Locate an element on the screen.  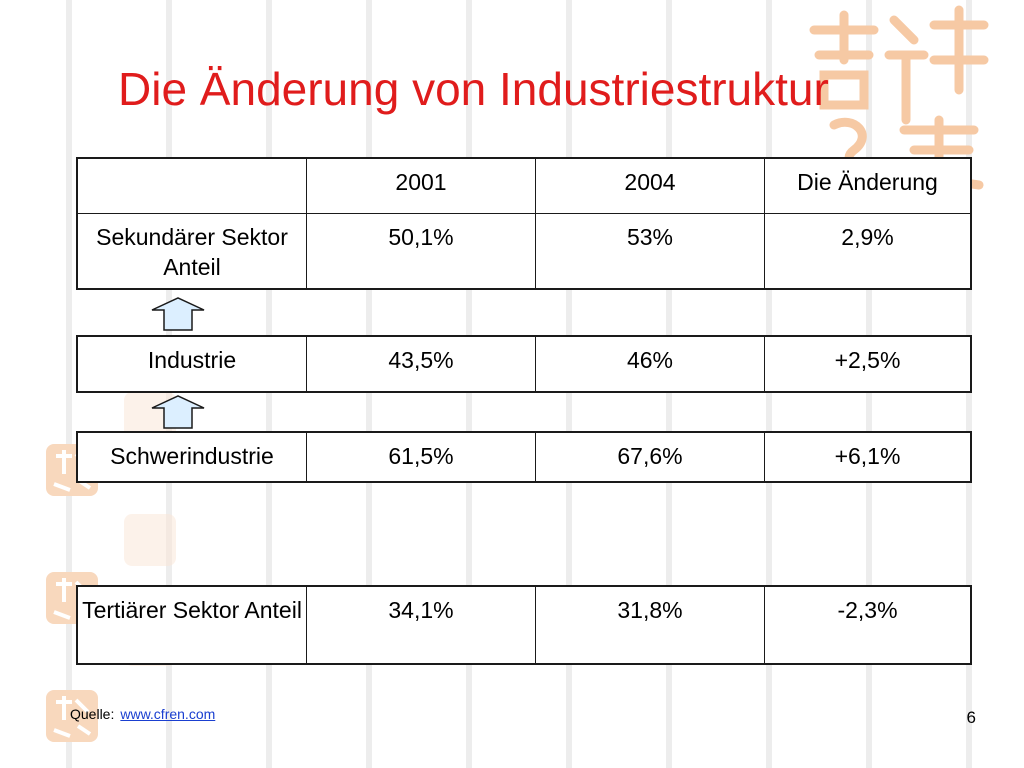
table-header-row: 2001 2004 Die Änderung is located at coordinates (524, 185).